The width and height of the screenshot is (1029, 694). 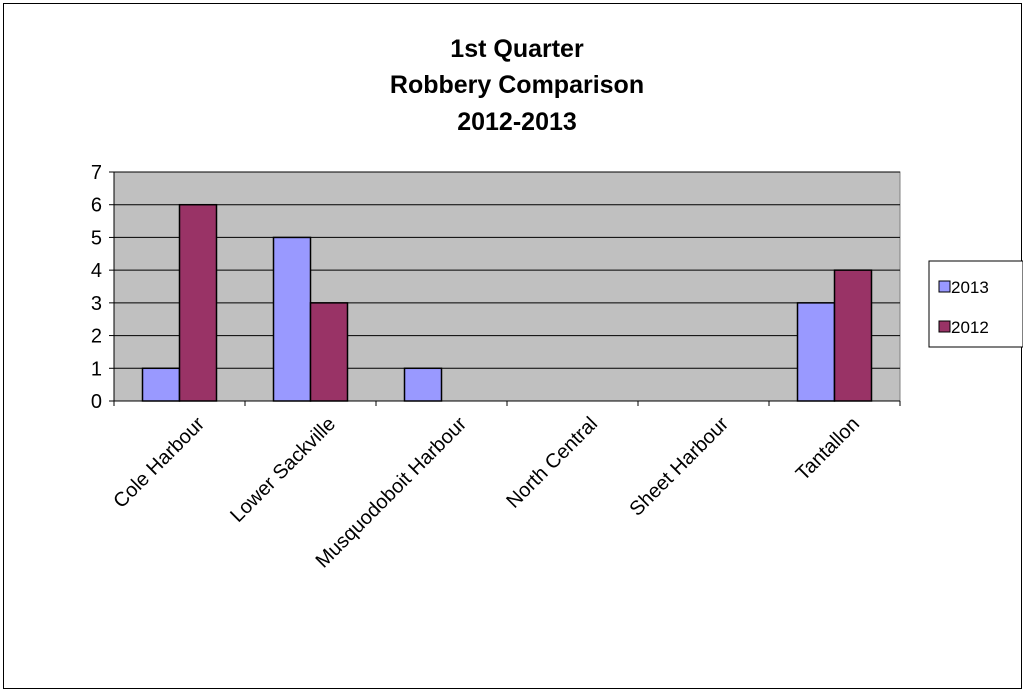 I want to click on y-tick-label: 0, so click(x=96, y=402).